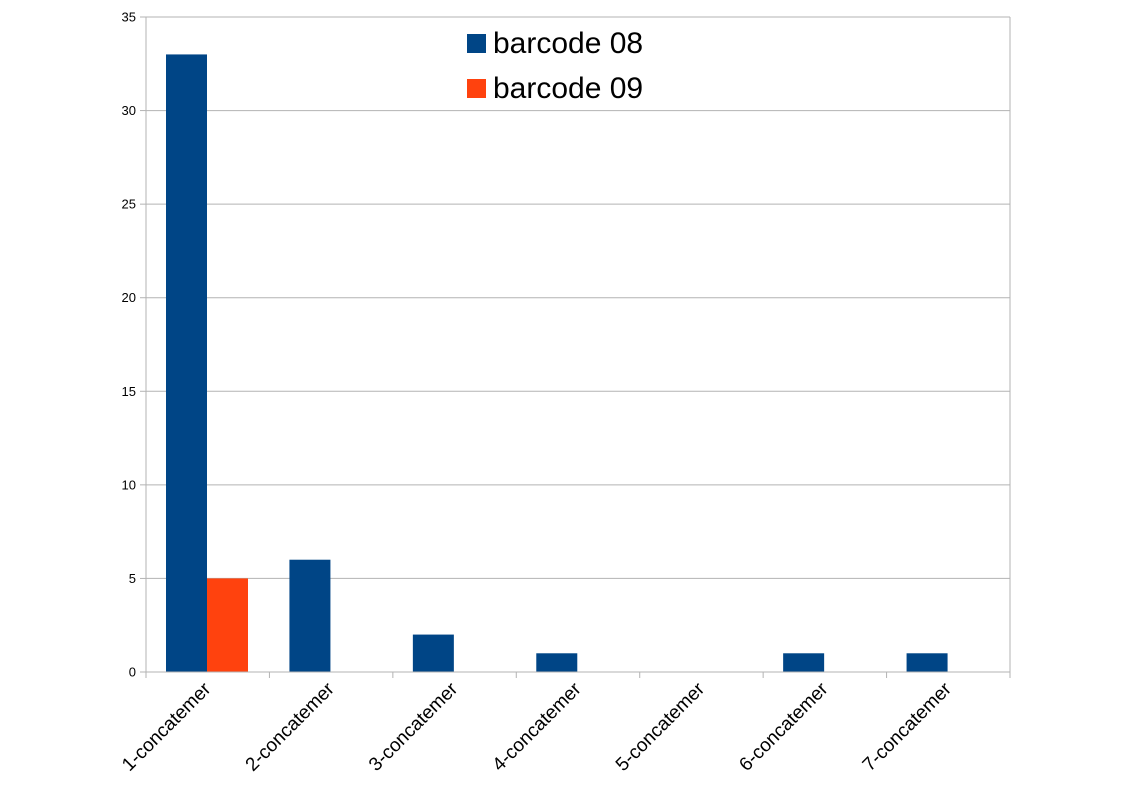  Describe the element at coordinates (804, 662) in the screenshot. I see `bar-barcode-08-6-concatemer` at that location.